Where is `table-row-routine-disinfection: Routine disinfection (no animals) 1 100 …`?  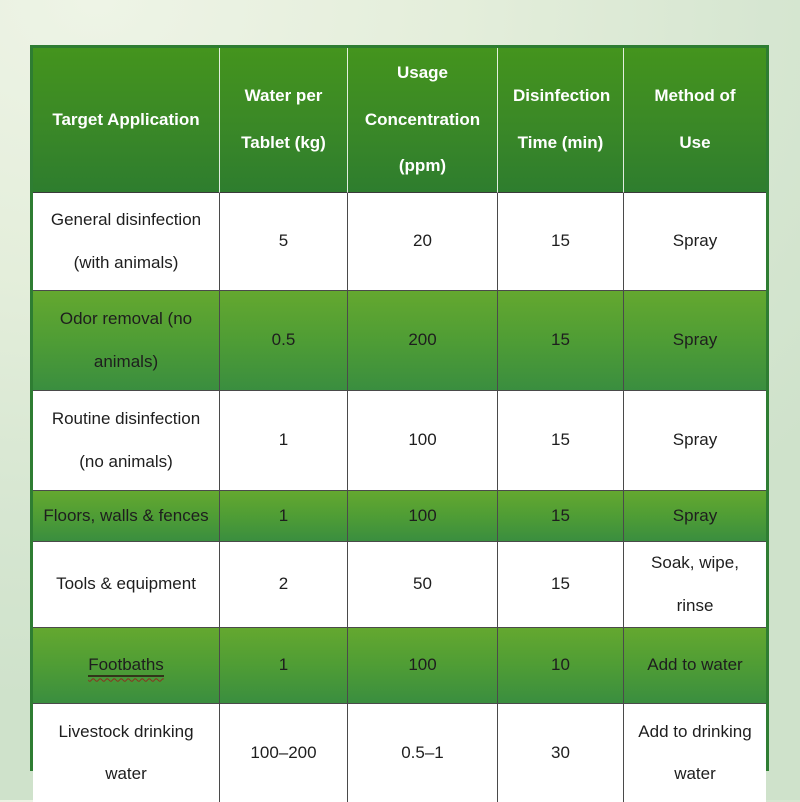
table-row-routine-disinfection: Routine disinfection (no animals) 1 100 … is located at coordinates (399, 441).